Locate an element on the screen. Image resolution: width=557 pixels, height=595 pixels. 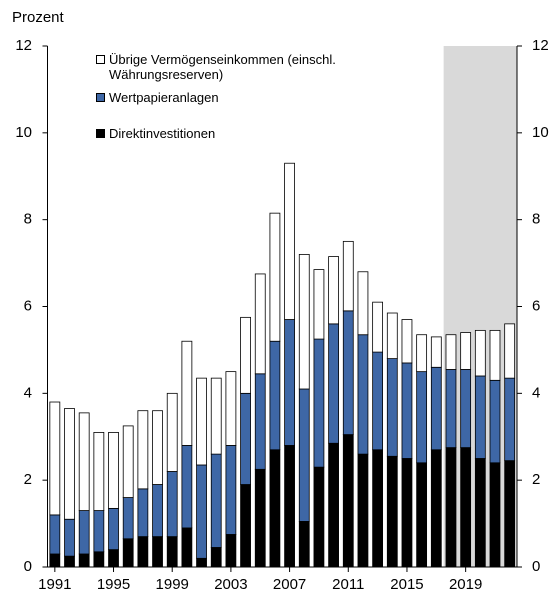
y2-tick-label: 12 is located at coordinates (540, 45).